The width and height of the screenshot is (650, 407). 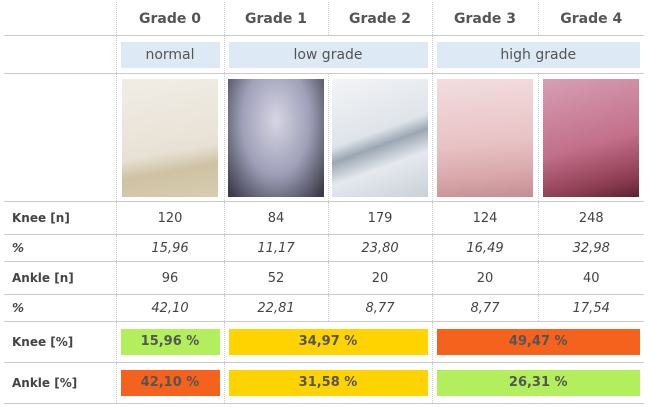 I want to click on percent-box: 26,31 %, so click(x=538, y=383).